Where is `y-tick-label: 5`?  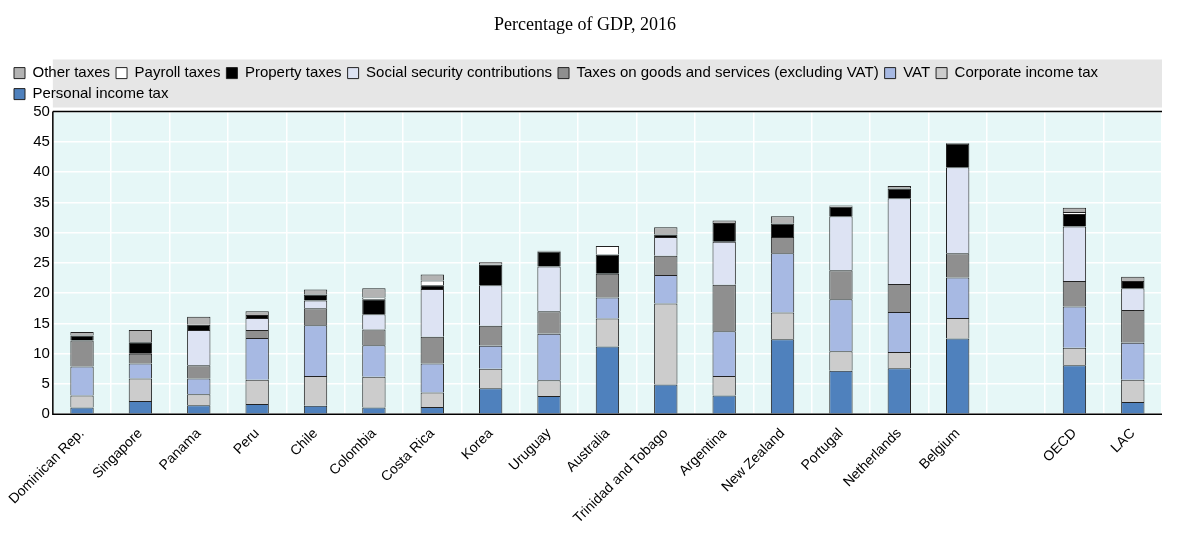
y-tick-label: 5 is located at coordinates (45, 383).